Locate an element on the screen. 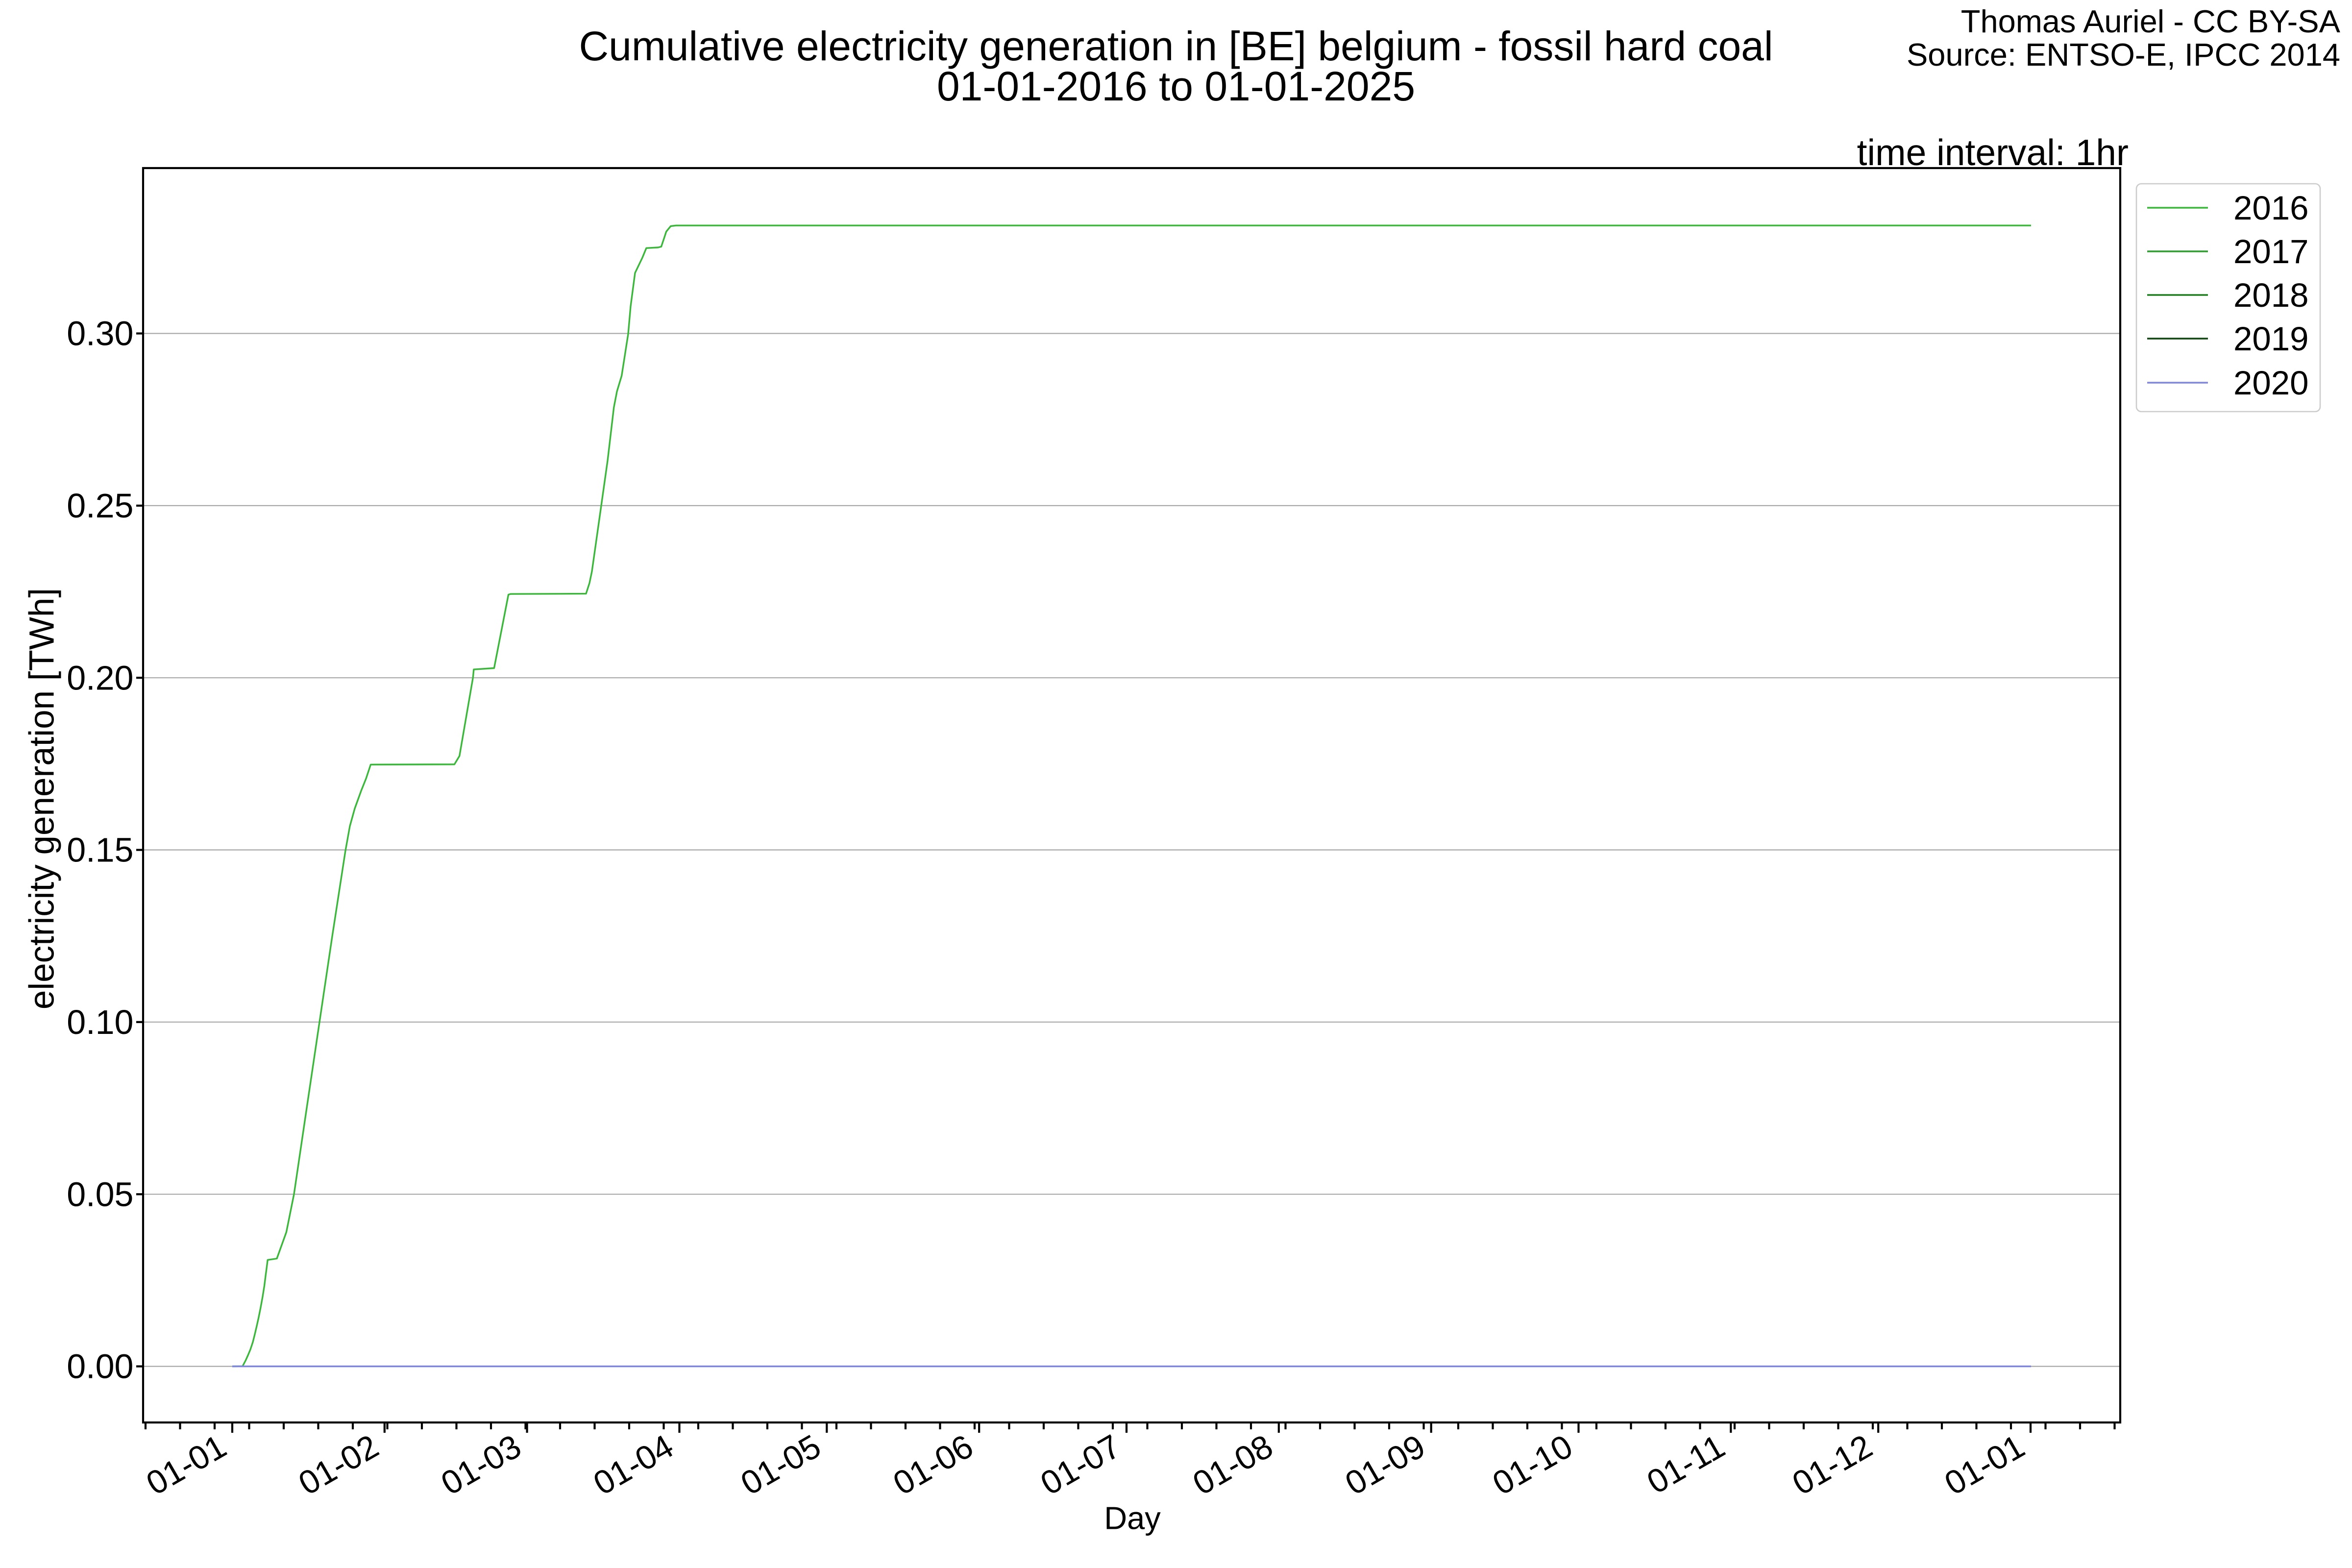 The image size is (2352, 1568). svg-text: 0.25 is located at coordinates (100, 506).